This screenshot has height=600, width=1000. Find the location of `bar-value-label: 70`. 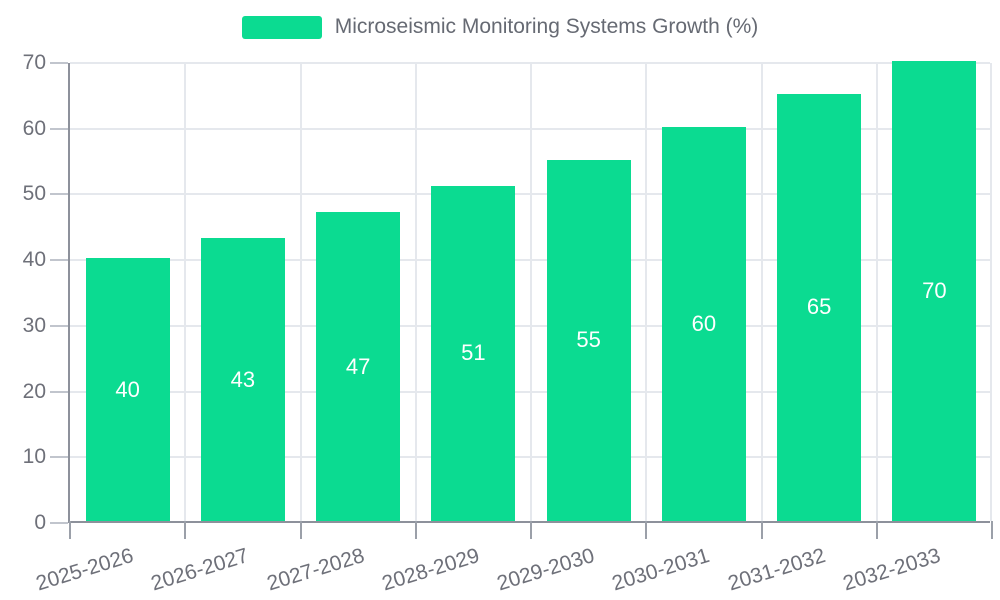

bar-value-label: 70 is located at coordinates (934, 290).